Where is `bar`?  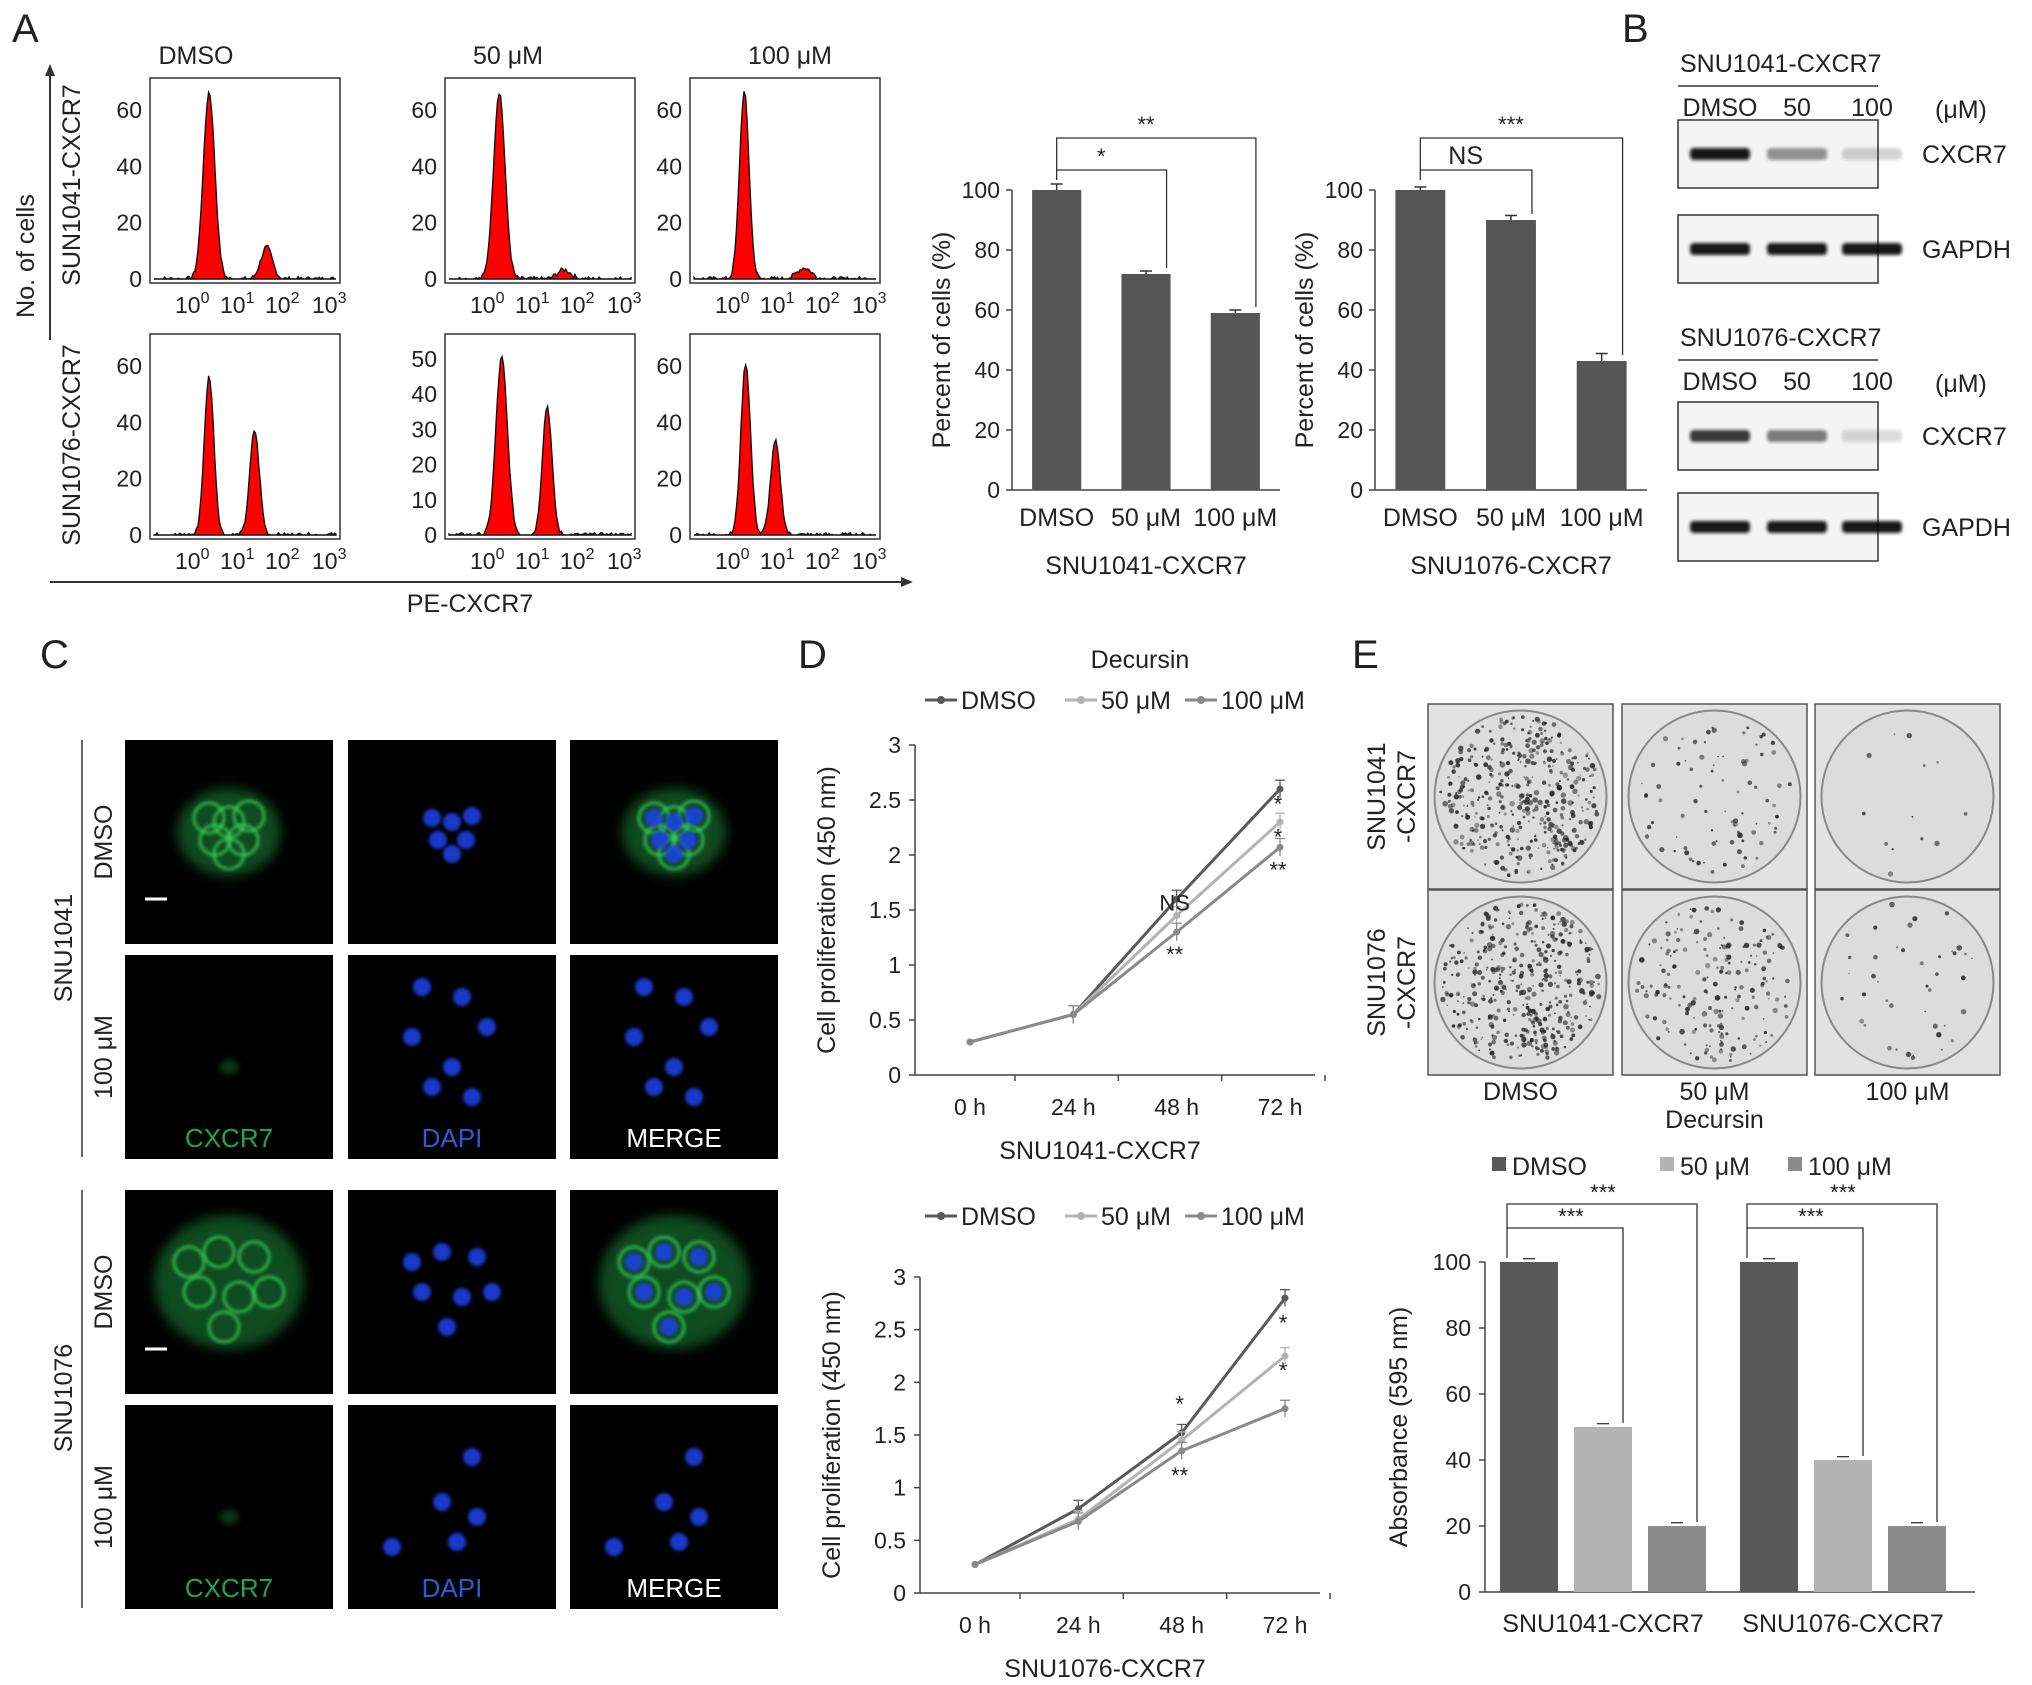
bar is located at coordinates (1420, 340).